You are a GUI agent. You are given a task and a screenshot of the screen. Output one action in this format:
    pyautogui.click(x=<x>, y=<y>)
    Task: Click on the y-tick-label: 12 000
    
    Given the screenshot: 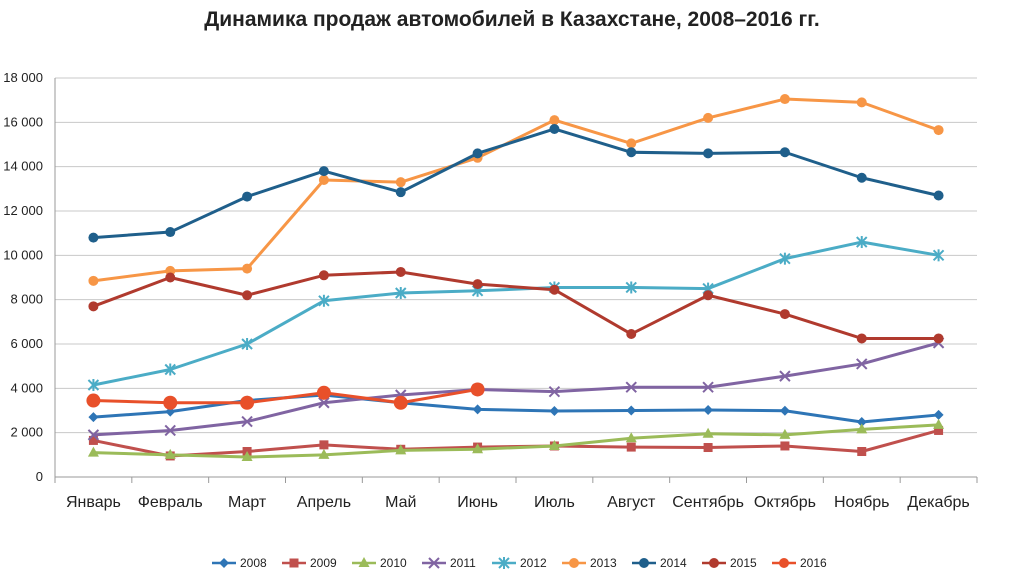 What is the action you would take?
    pyautogui.click(x=23, y=210)
    